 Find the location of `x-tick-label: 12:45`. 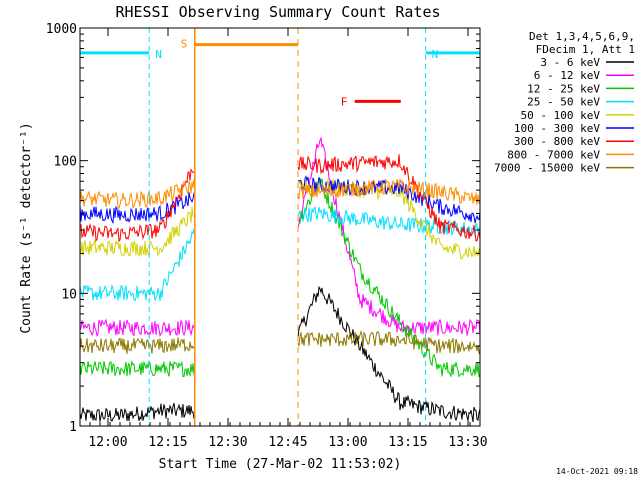

x-tick-label: 12:45 is located at coordinates (287, 442).